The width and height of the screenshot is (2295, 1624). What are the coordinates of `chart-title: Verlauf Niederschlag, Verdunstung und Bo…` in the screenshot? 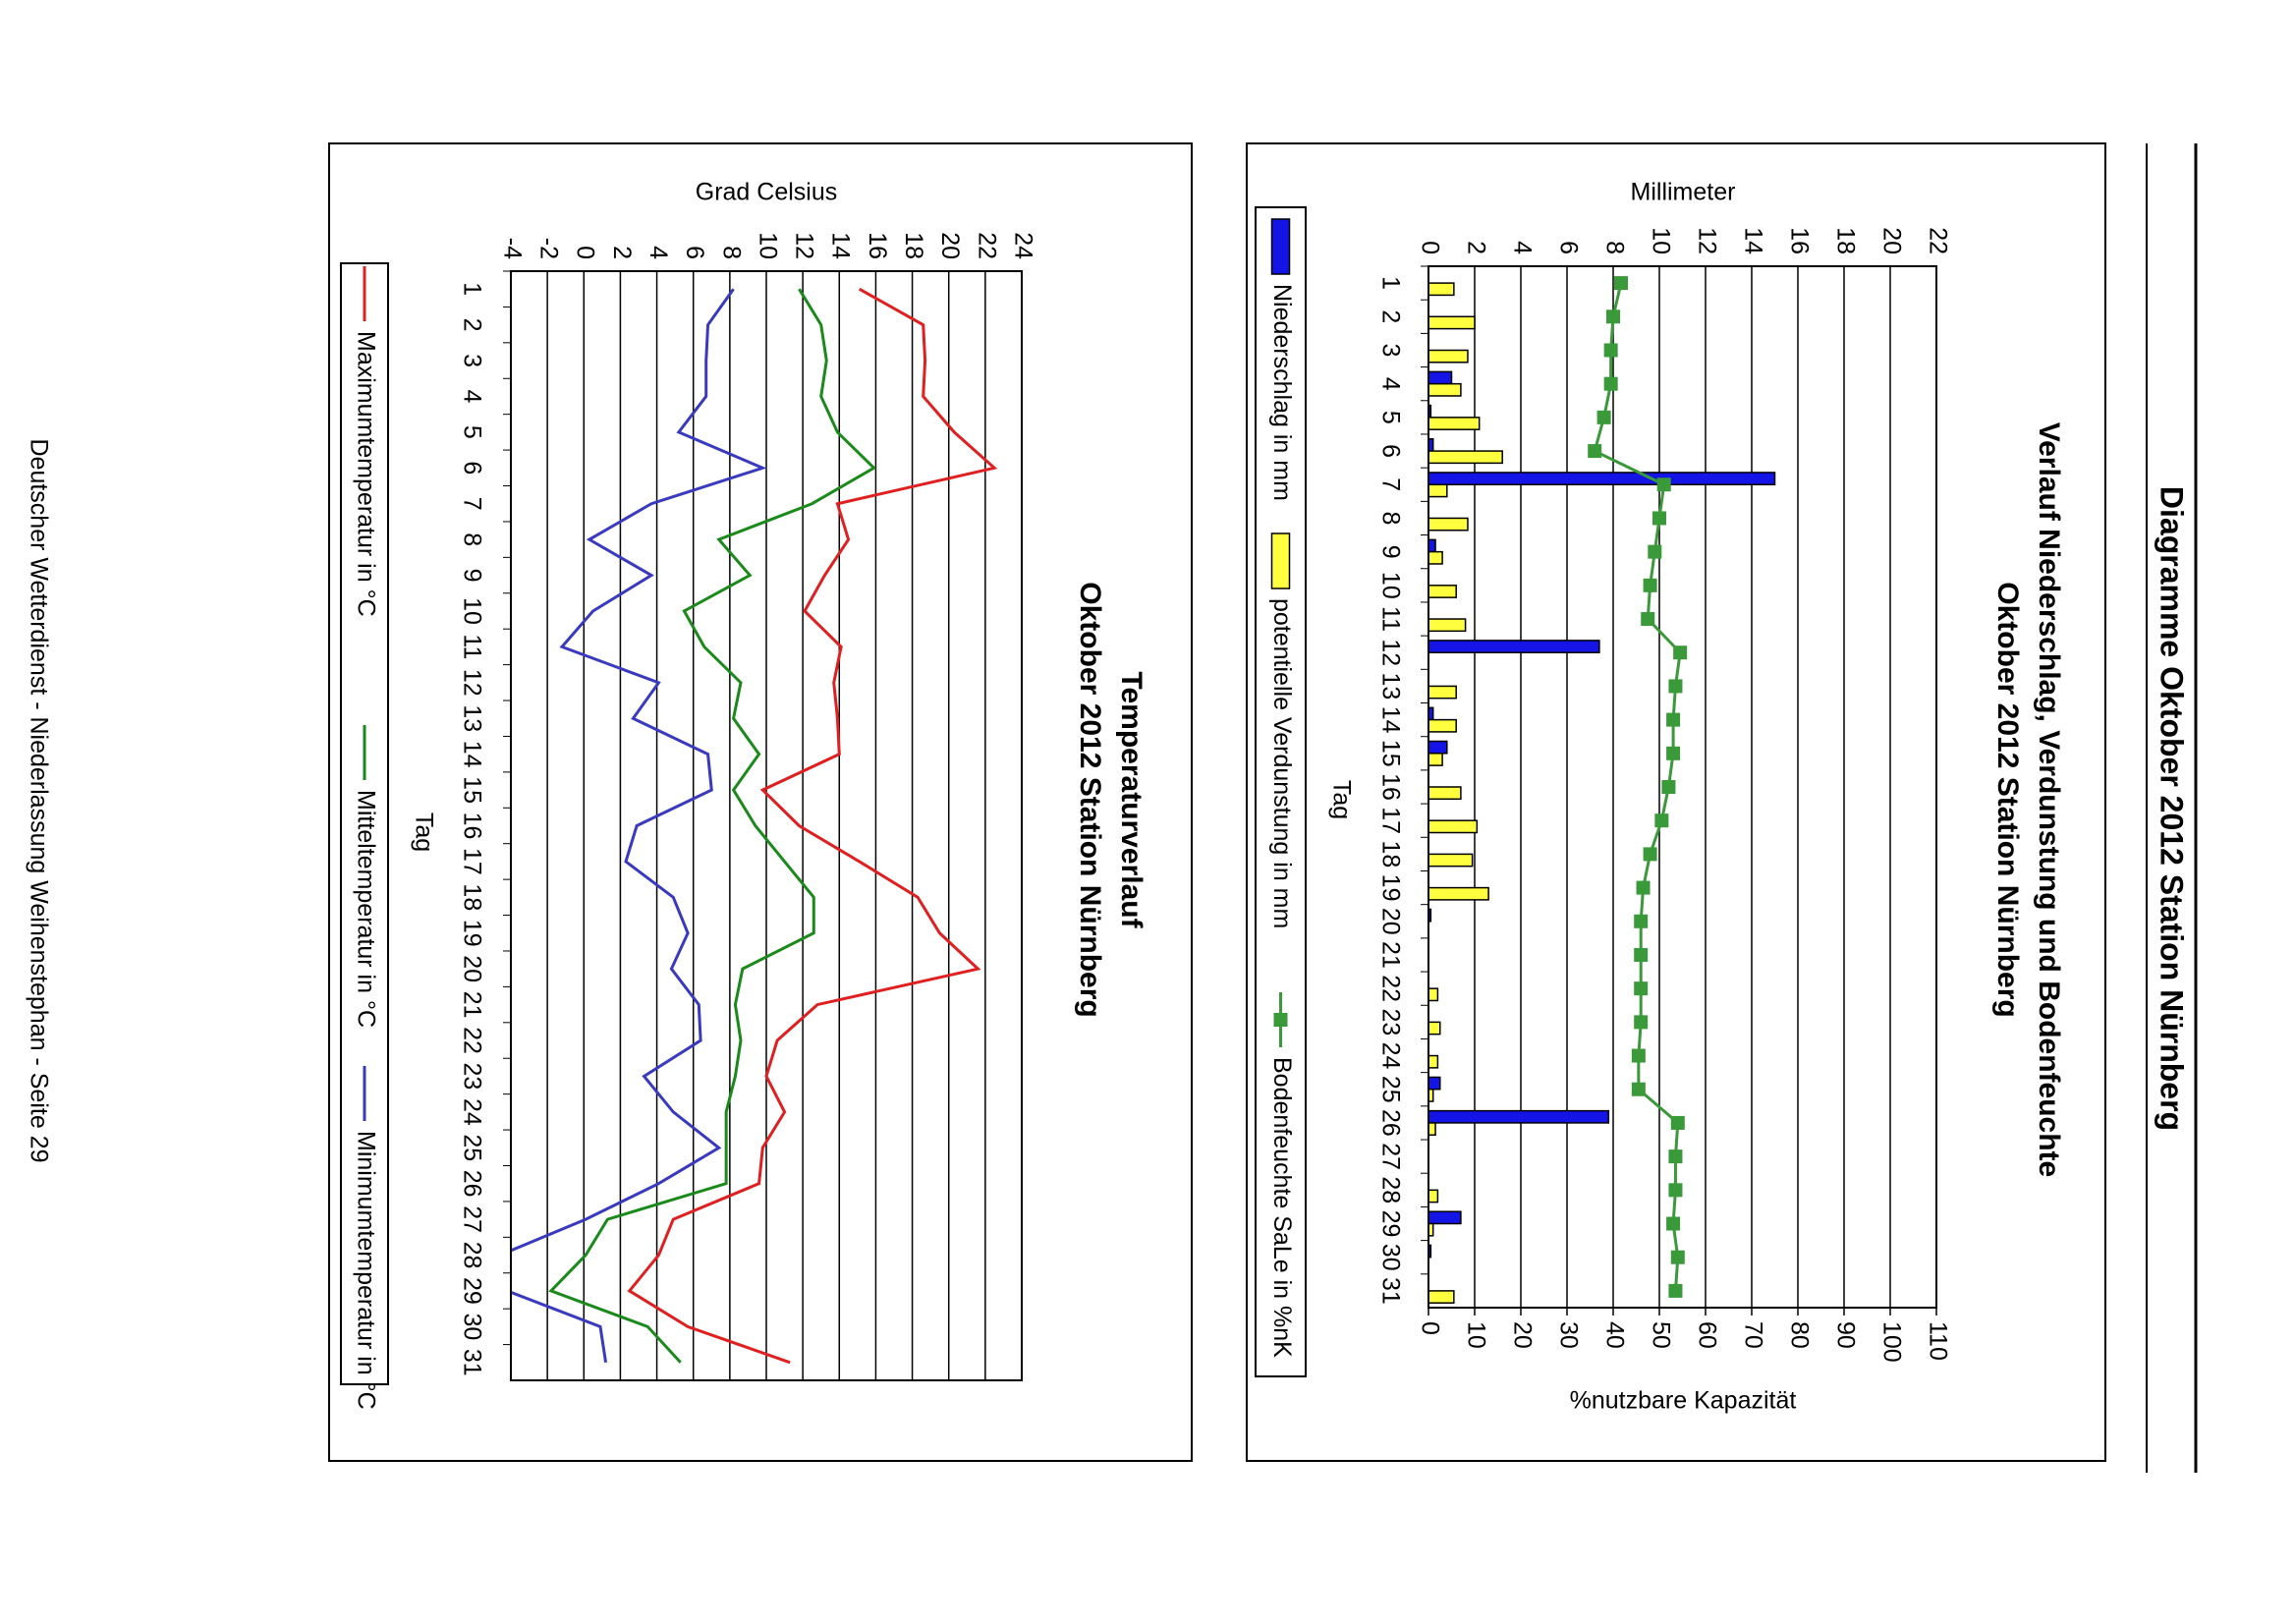 It's located at (2049, 799).